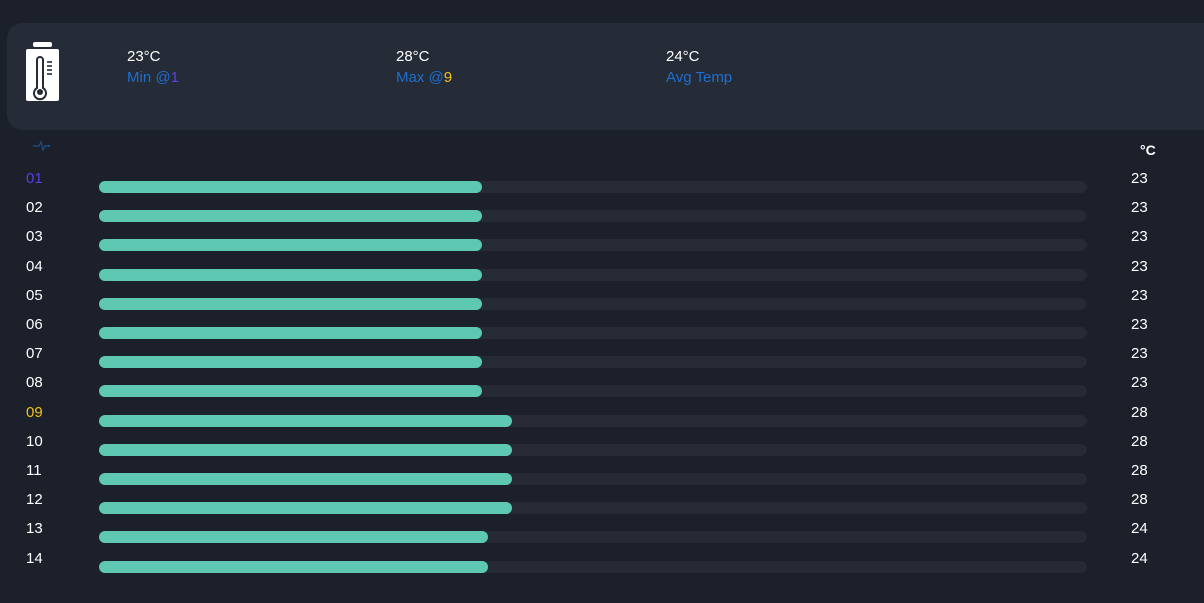 This screenshot has height=603, width=1204. Describe the element at coordinates (34, 529) in the screenshot. I see `row-label: 13` at that location.